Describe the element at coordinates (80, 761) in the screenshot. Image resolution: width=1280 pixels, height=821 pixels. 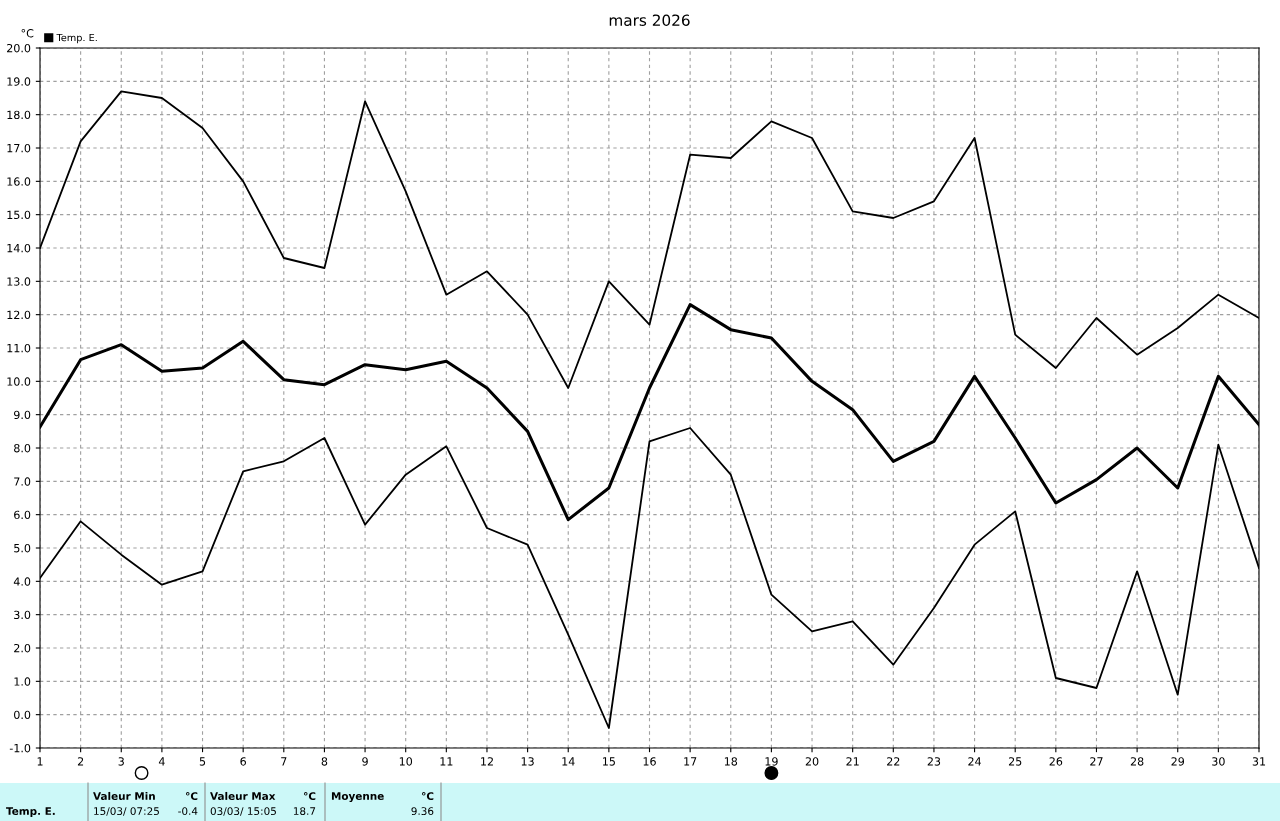
I see `x-tick-label: 2` at that location.